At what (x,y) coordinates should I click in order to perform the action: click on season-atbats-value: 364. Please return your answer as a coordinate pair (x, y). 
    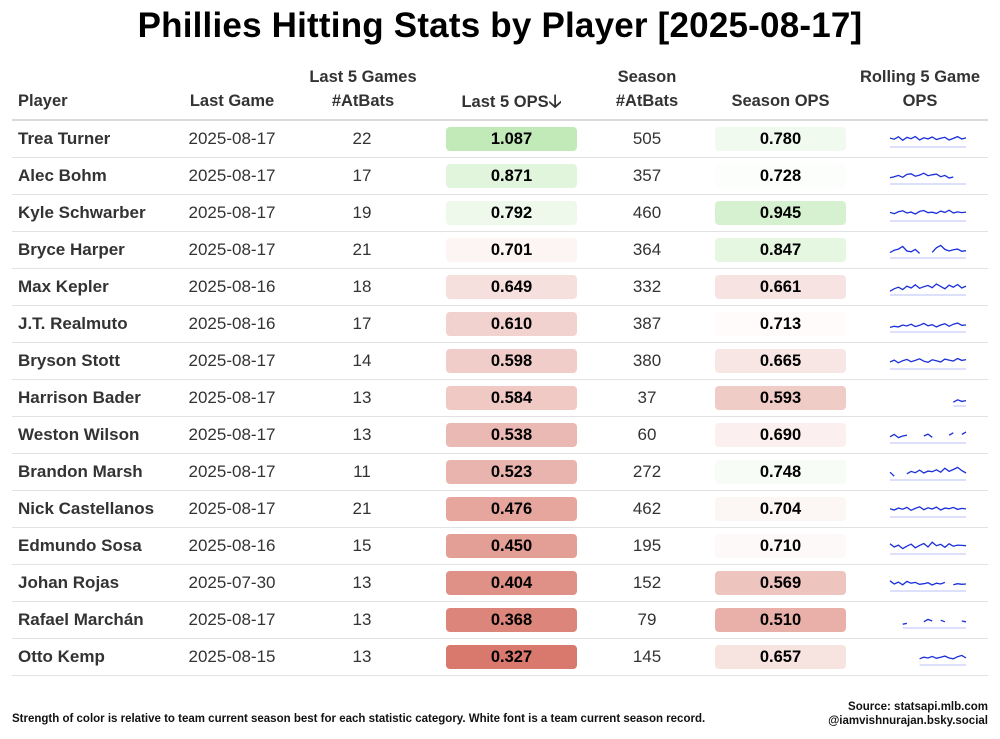
    Looking at the image, I should click on (647, 249).